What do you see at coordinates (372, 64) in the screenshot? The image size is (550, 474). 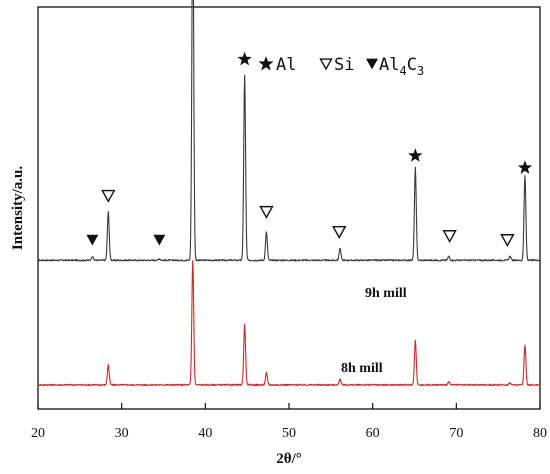 I see `legend-filled-triangle-icon` at bounding box center [372, 64].